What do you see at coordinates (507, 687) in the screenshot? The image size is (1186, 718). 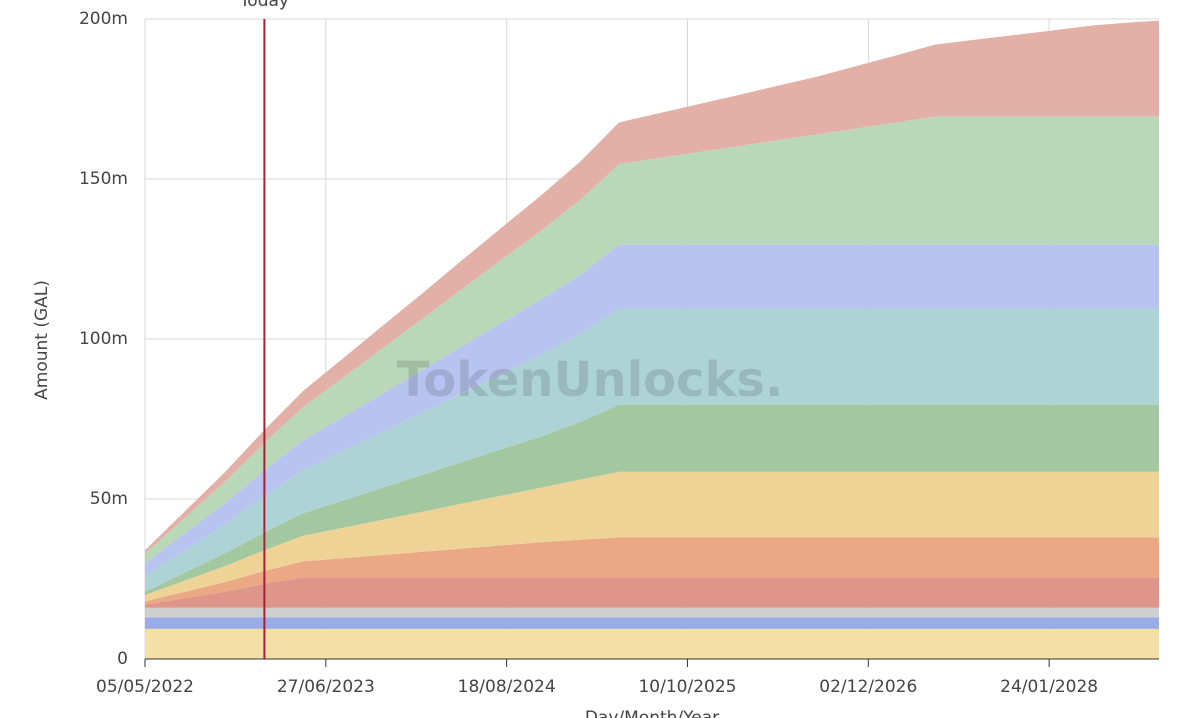 I see `x-tick-label: 18/08/2024` at bounding box center [507, 687].